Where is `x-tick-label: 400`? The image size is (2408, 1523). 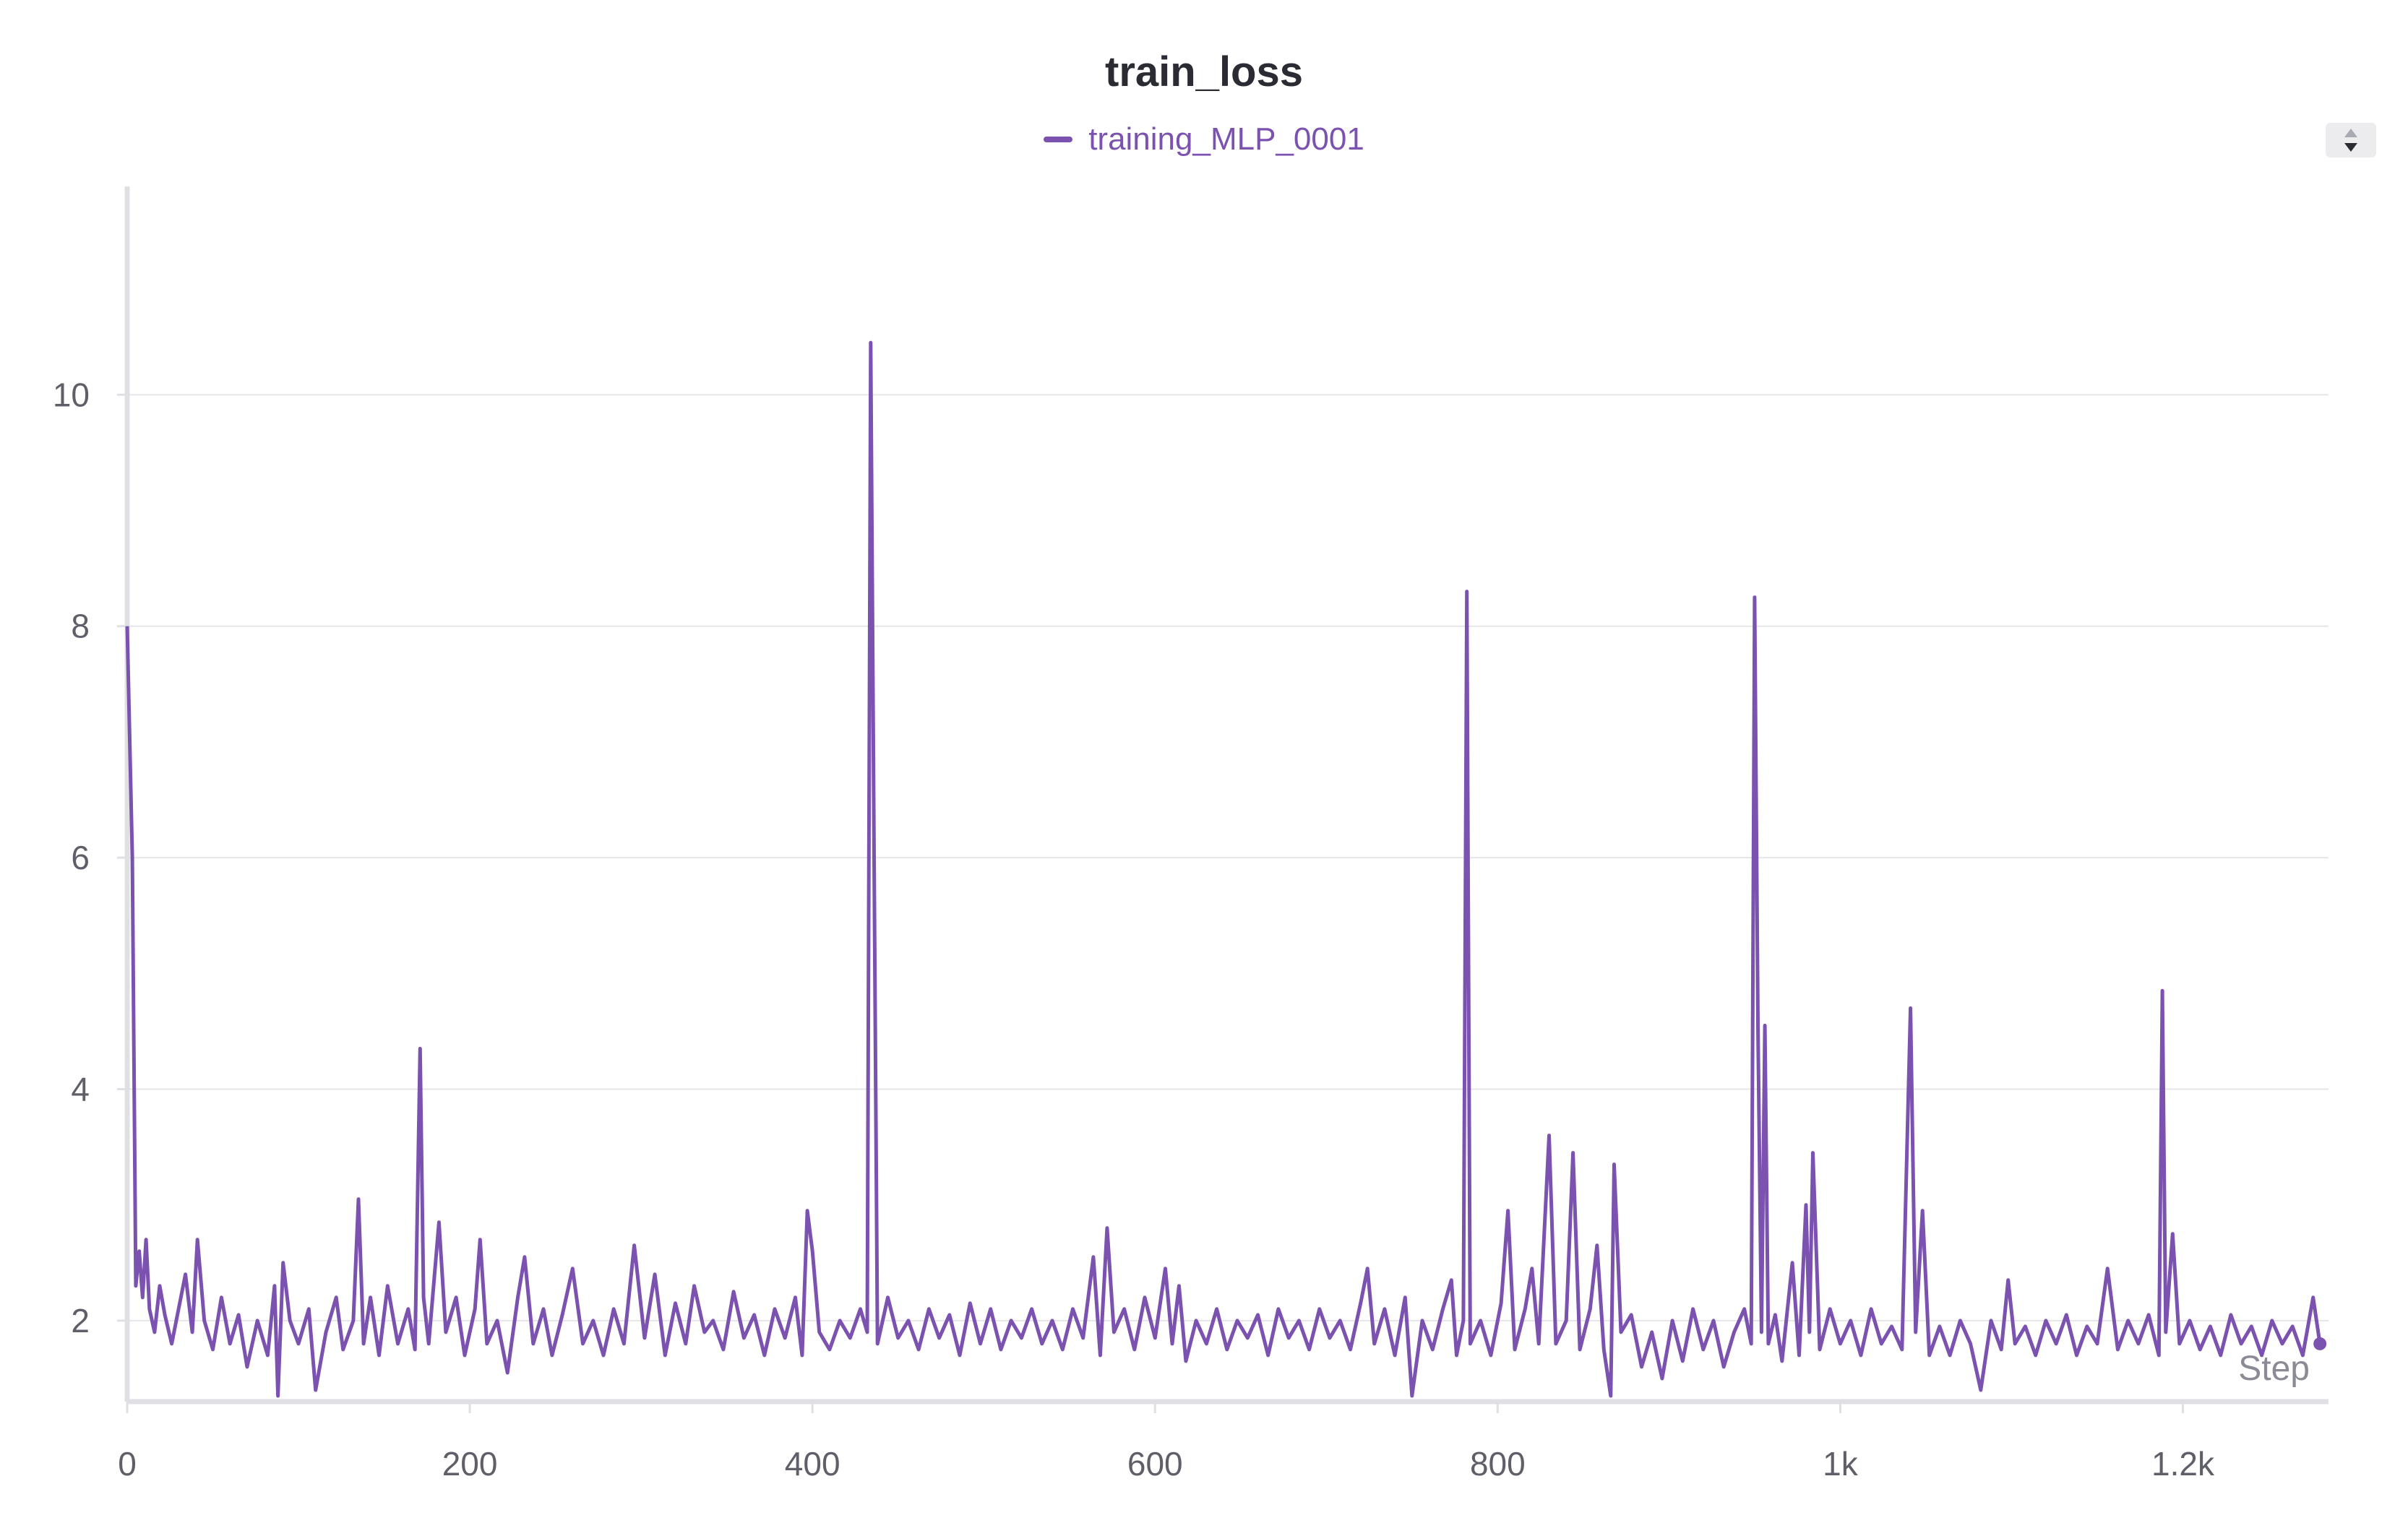
x-tick-label: 400 is located at coordinates (812, 1464).